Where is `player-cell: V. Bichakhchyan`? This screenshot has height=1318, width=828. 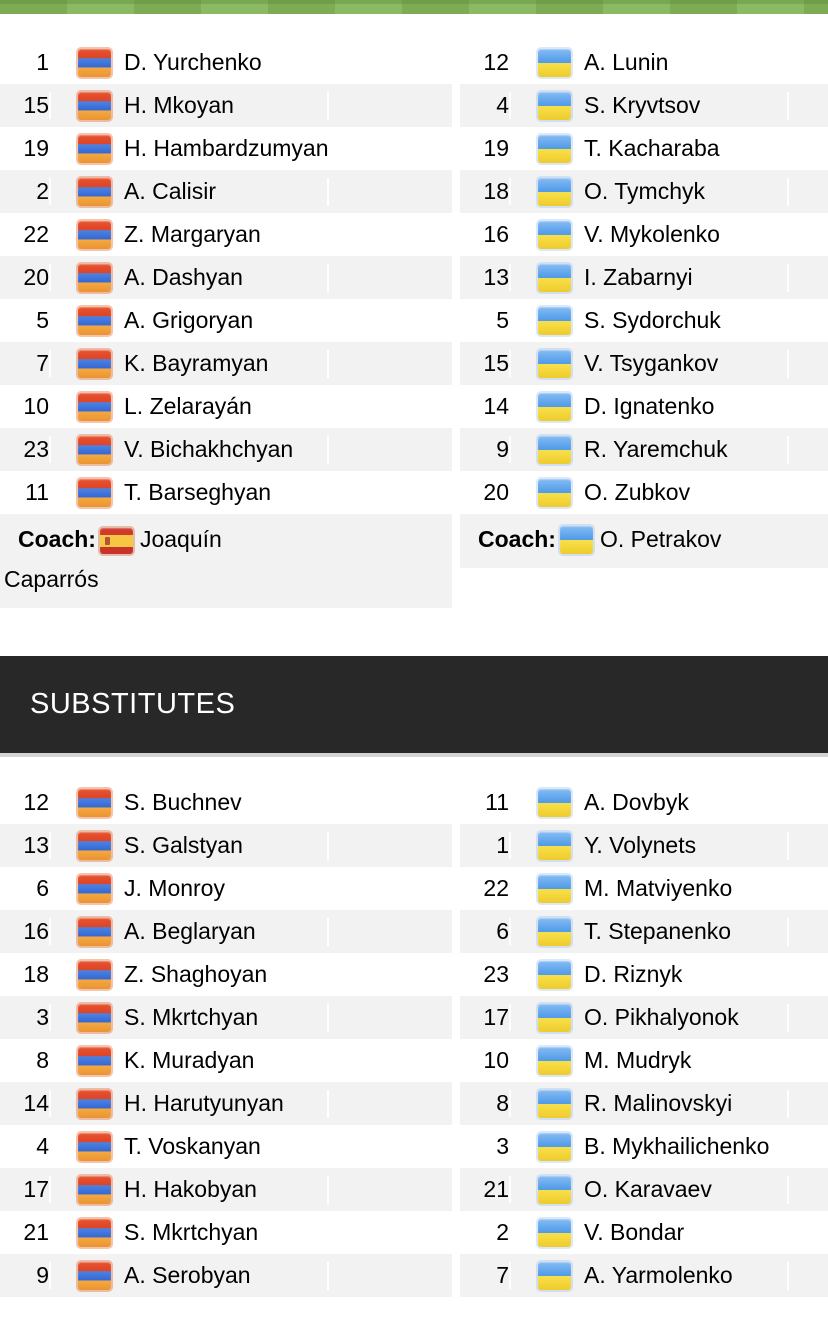 player-cell: V. Bichakhchyan is located at coordinates (190, 449).